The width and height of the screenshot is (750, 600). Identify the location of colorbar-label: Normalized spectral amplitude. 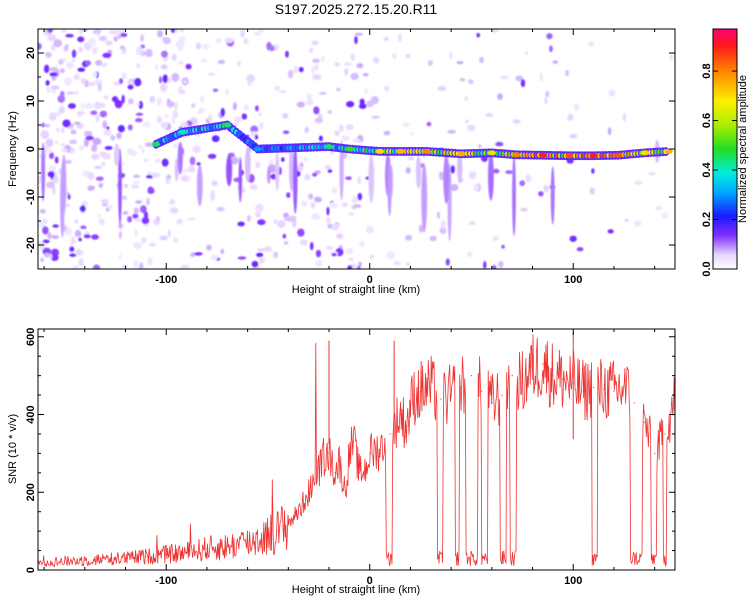
(743, 149).